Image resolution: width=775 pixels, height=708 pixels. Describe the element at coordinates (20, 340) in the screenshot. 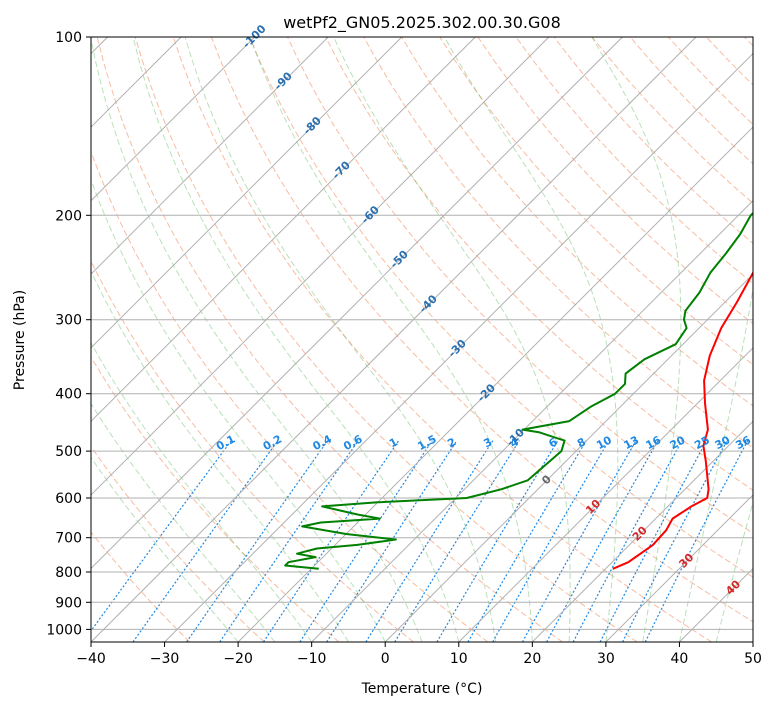

I see `y-axis-title: Pressure (hPa)` at that location.